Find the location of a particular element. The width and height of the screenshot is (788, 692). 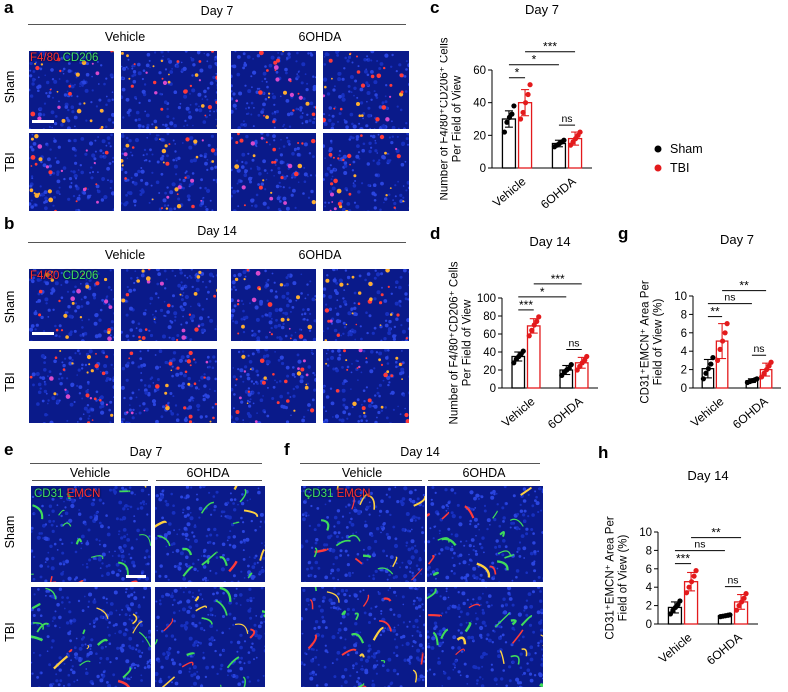

panel-e-rule is located at coordinates (146, 463).